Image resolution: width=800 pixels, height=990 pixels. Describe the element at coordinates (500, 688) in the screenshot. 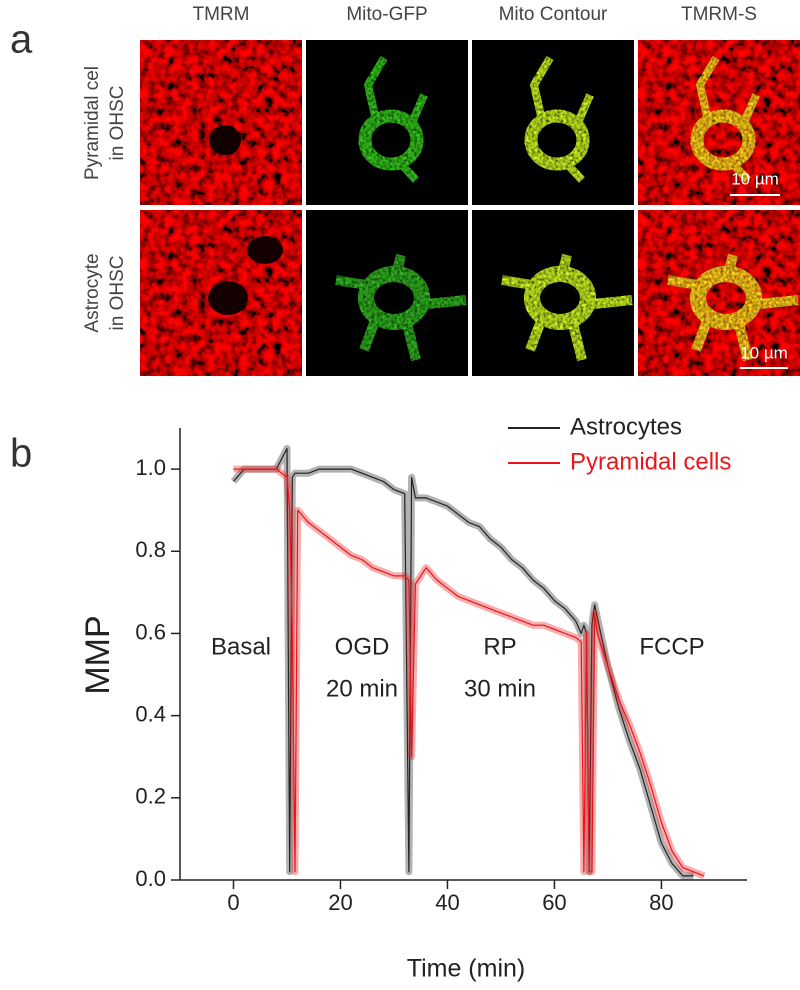

I see `annotation: 30 min` at that location.